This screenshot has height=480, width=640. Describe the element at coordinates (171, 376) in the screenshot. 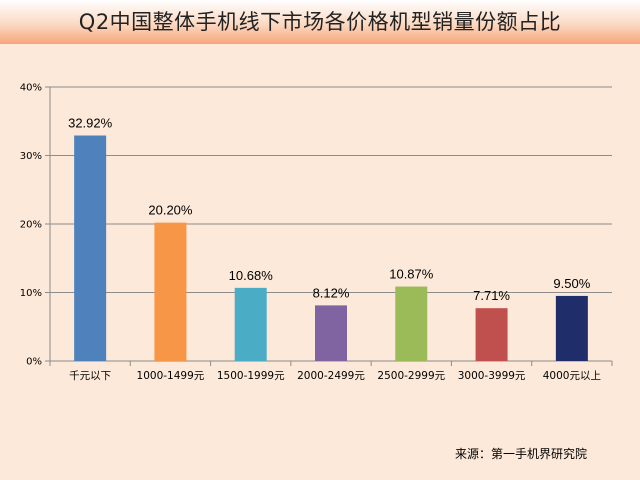

I see `category-label: 1000-1499元` at that location.